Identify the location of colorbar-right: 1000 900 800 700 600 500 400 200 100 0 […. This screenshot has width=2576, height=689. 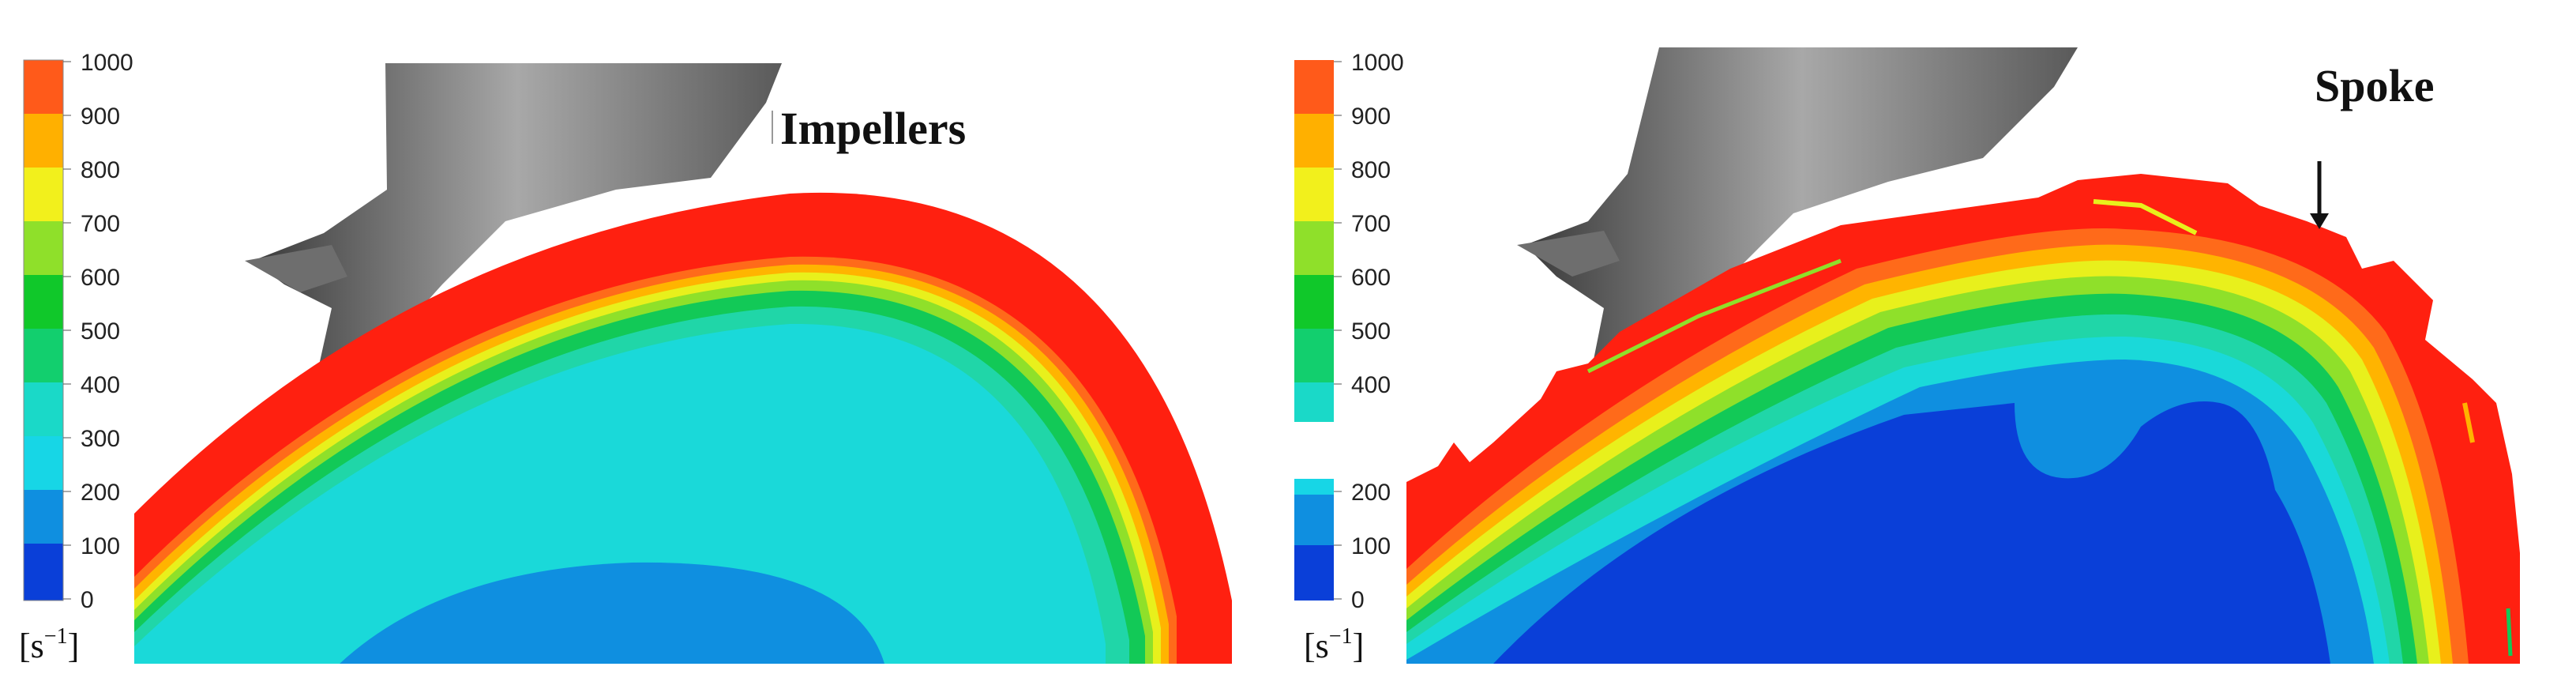
(1349, 357).